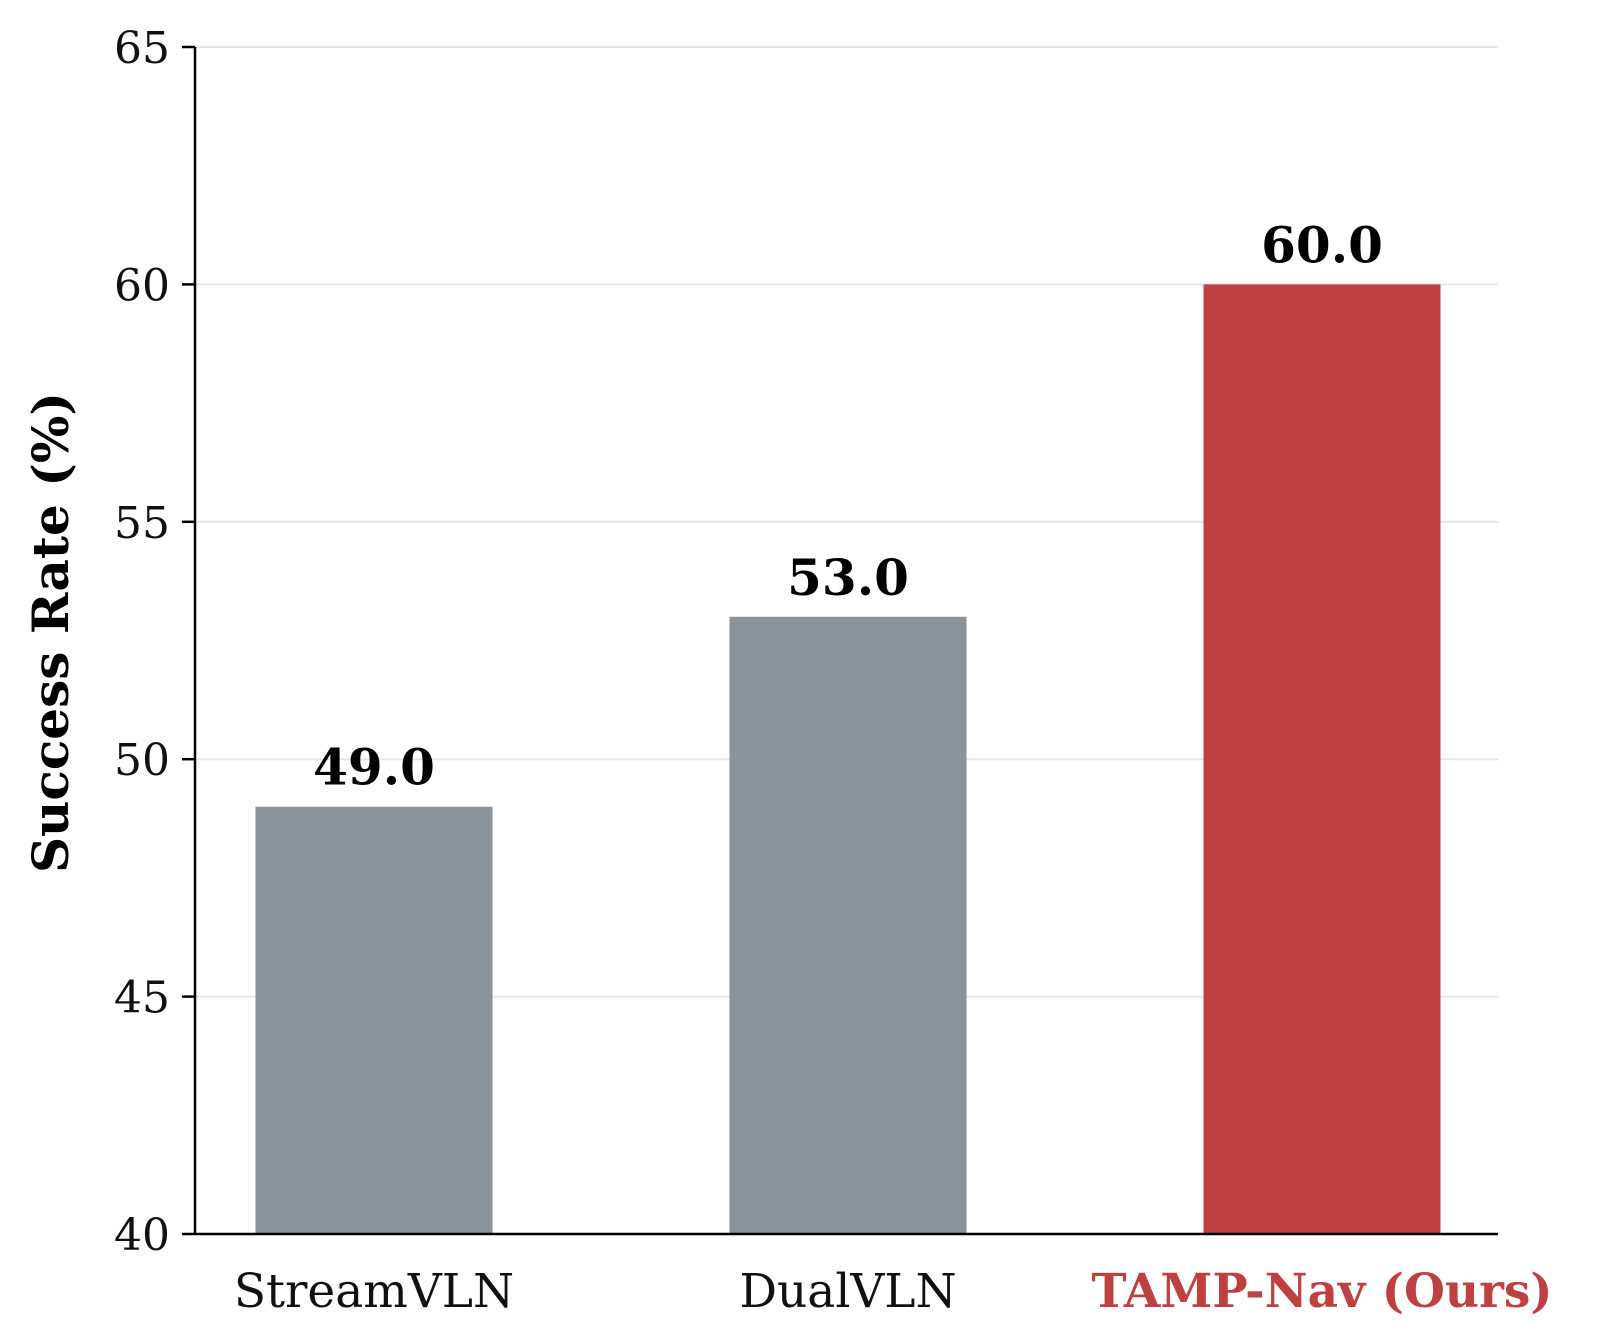  Describe the element at coordinates (847, 1291) in the screenshot. I see `x-tick-label: DualVLN` at that location.